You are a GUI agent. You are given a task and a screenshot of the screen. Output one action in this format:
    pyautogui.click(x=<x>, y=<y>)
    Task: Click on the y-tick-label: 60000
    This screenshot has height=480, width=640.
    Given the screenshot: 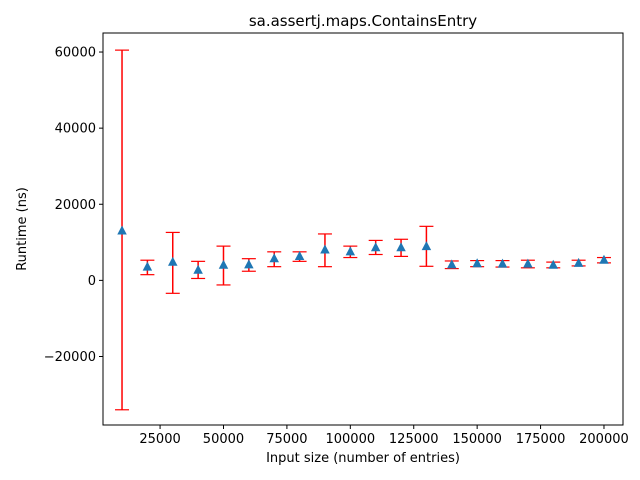 What is the action you would take?
    pyautogui.click(x=75, y=53)
    